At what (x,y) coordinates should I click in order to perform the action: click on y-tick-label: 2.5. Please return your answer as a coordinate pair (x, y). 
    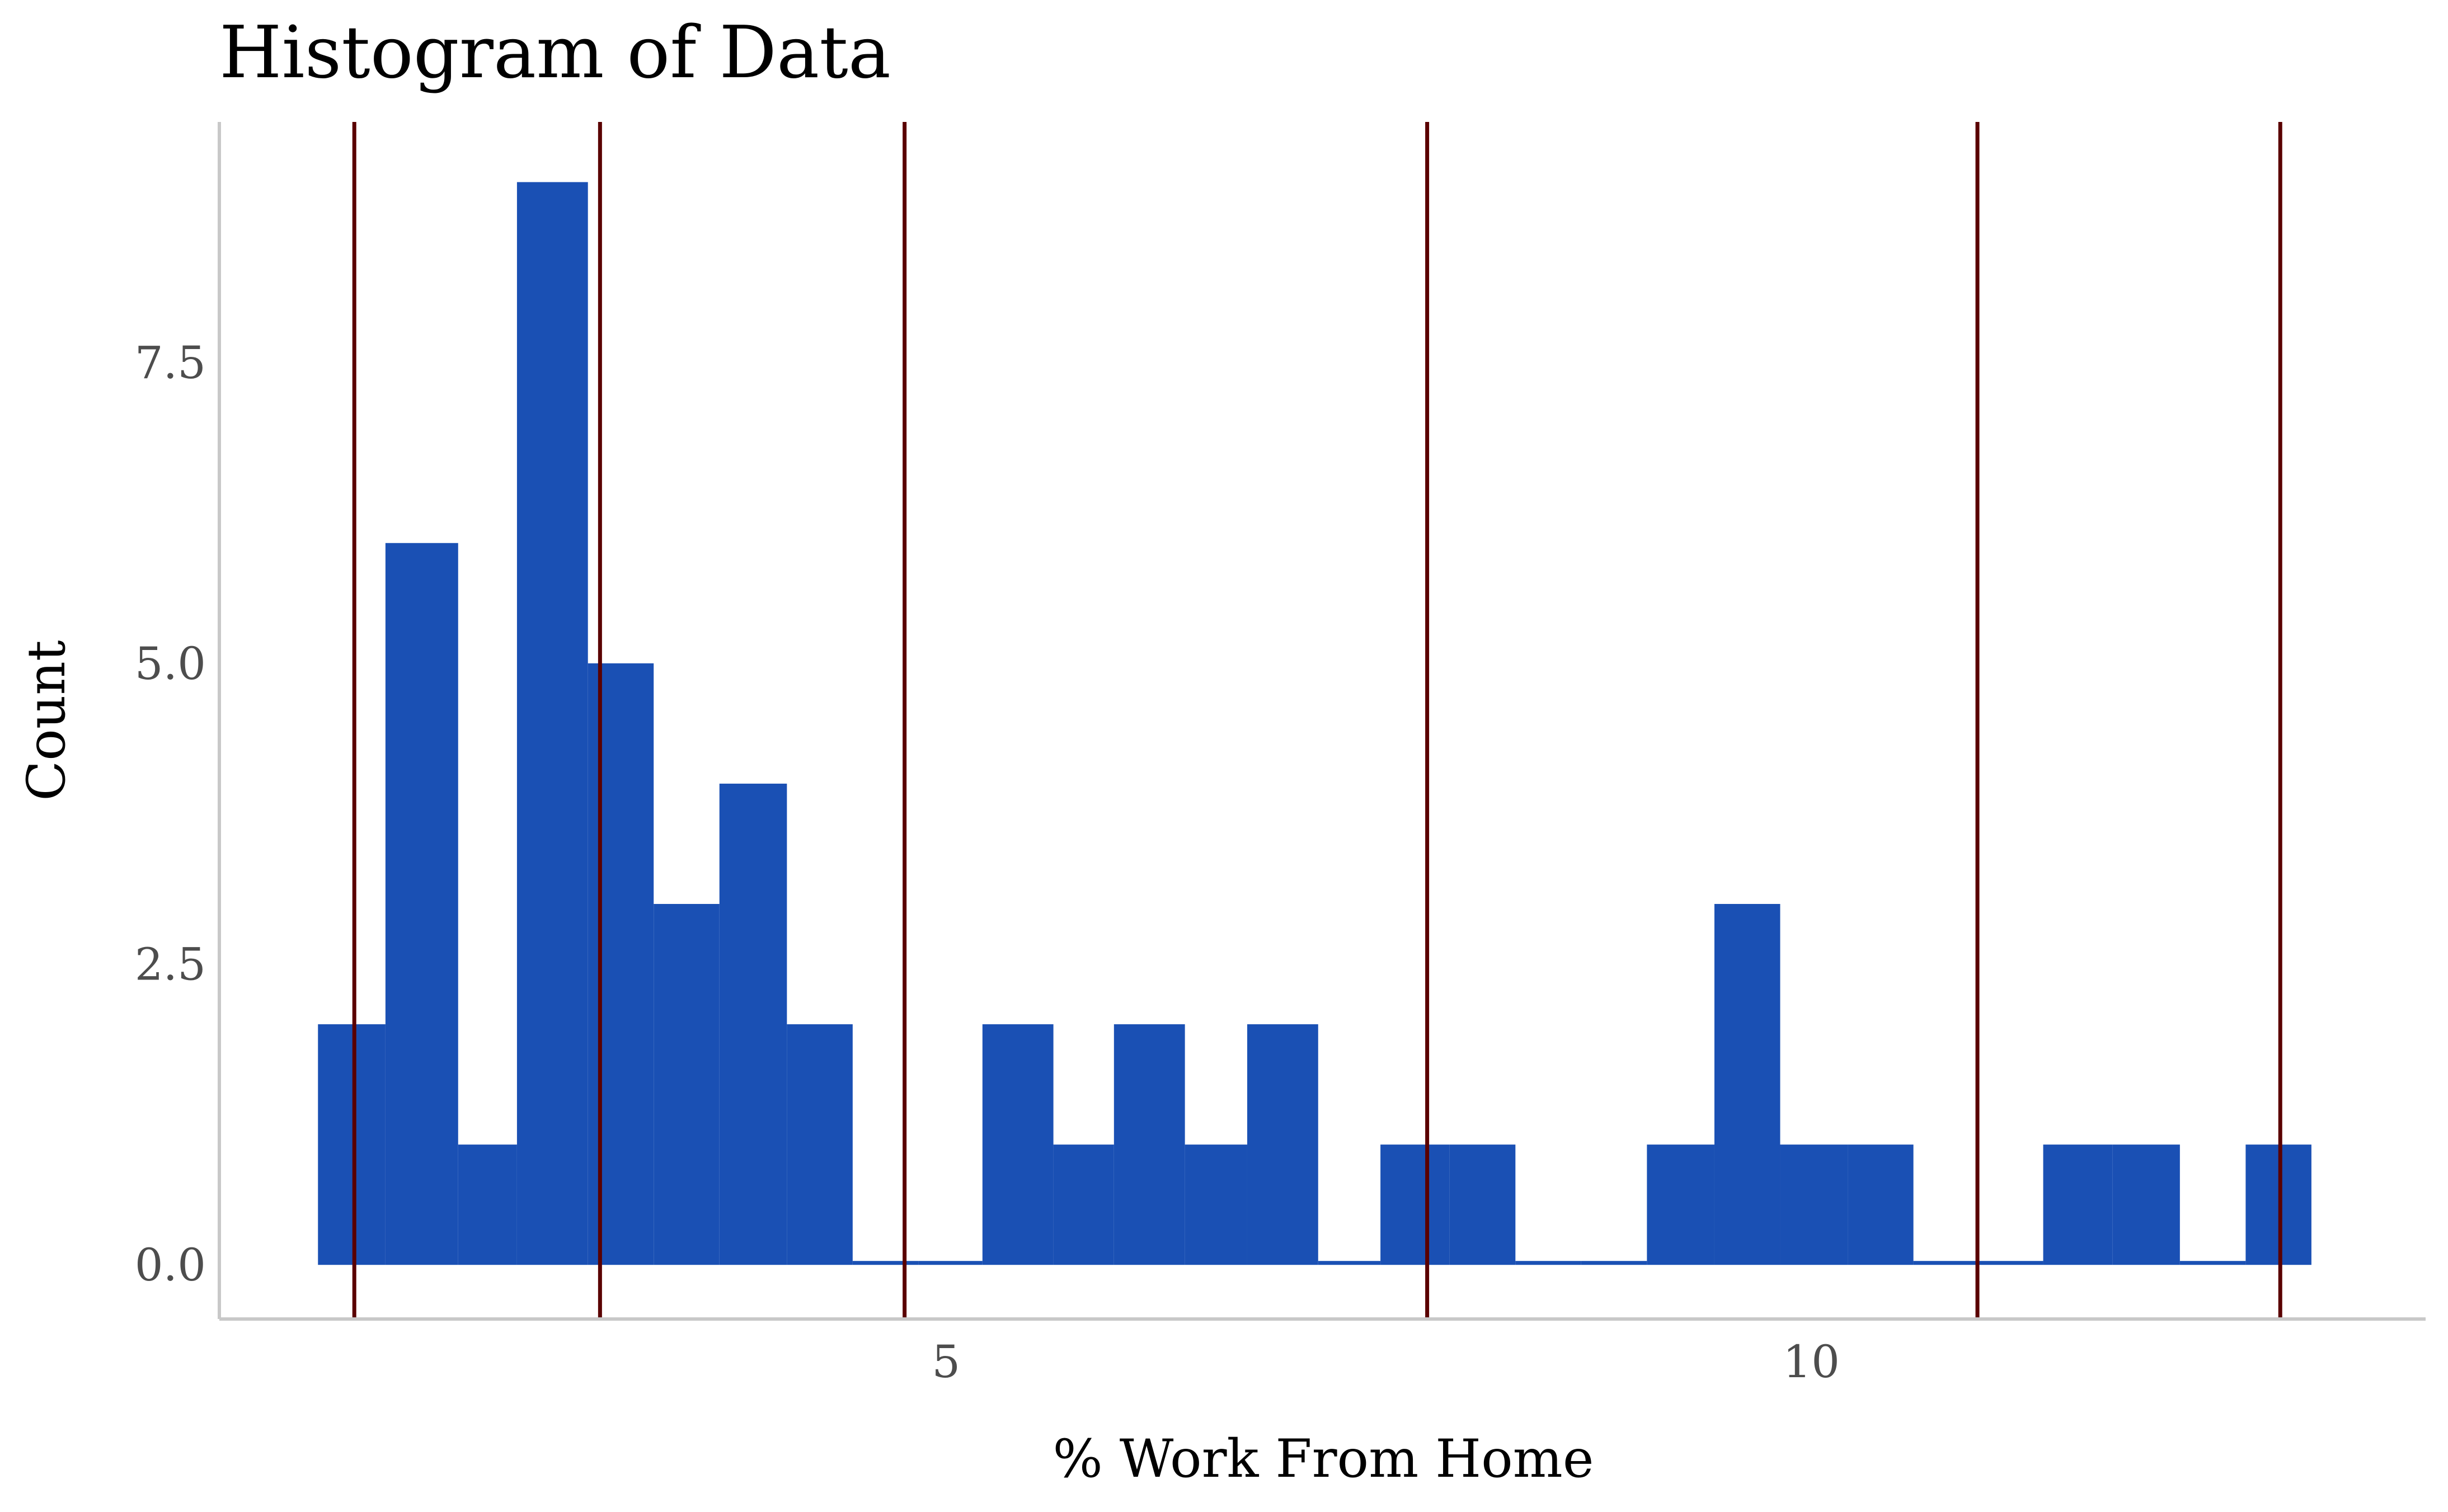
    Looking at the image, I should click on (171, 965).